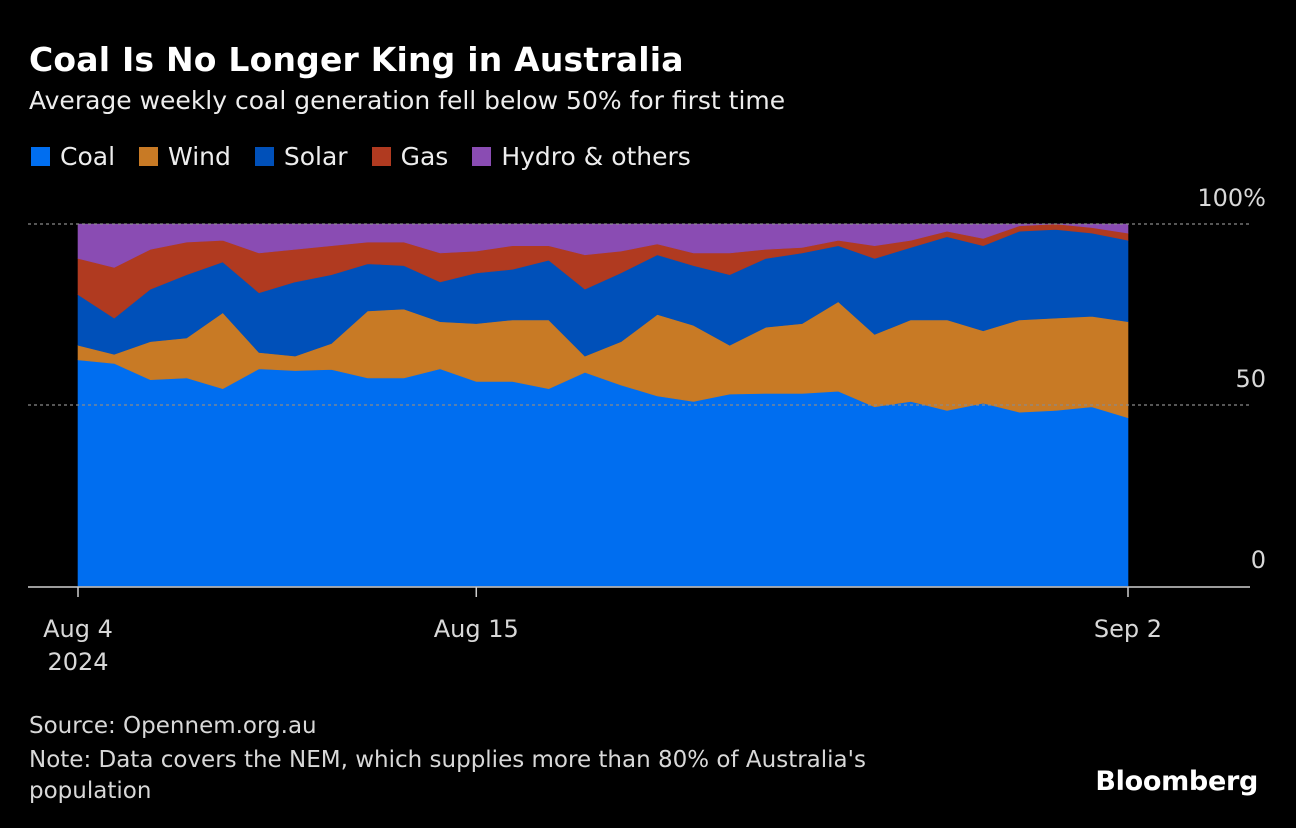 This screenshot has width=1296, height=828. I want to click on bloomberg-logo: Bloomberg, so click(1176, 781).